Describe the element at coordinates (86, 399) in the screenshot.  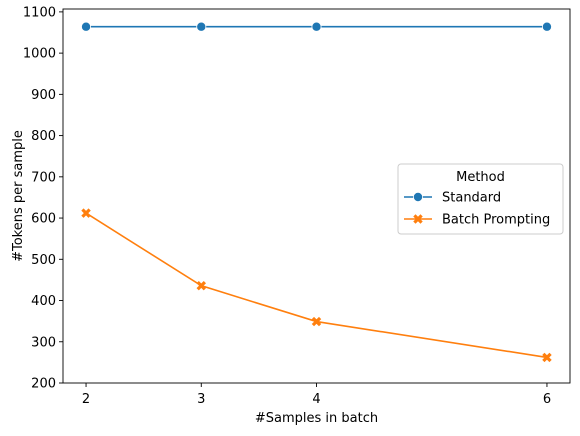
I see `x-tick-label: 2` at that location.